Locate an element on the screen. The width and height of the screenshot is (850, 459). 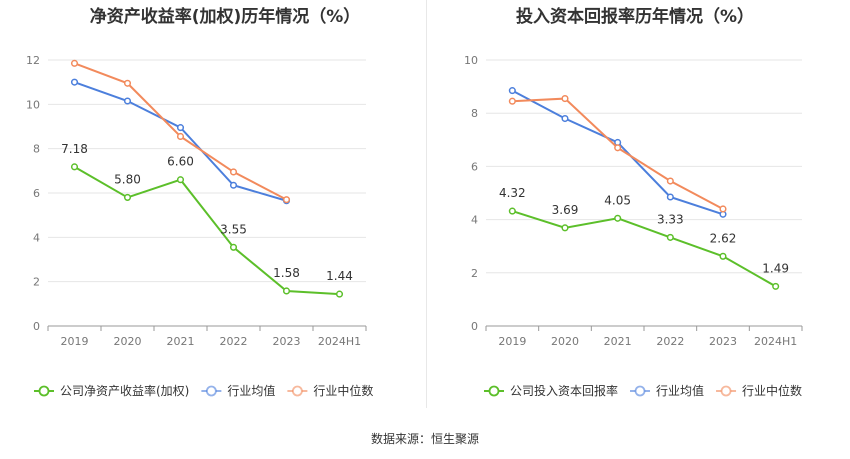
legend-item: 公司投入资本回报率 is located at coordinates (551, 390).